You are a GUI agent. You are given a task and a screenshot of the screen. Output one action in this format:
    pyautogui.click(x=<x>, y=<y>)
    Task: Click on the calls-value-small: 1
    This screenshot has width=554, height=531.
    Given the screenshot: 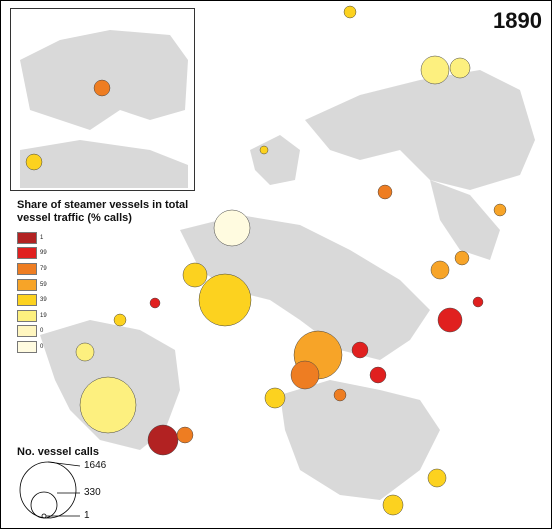 What is the action you would take?
    pyautogui.click(x=87, y=515)
    